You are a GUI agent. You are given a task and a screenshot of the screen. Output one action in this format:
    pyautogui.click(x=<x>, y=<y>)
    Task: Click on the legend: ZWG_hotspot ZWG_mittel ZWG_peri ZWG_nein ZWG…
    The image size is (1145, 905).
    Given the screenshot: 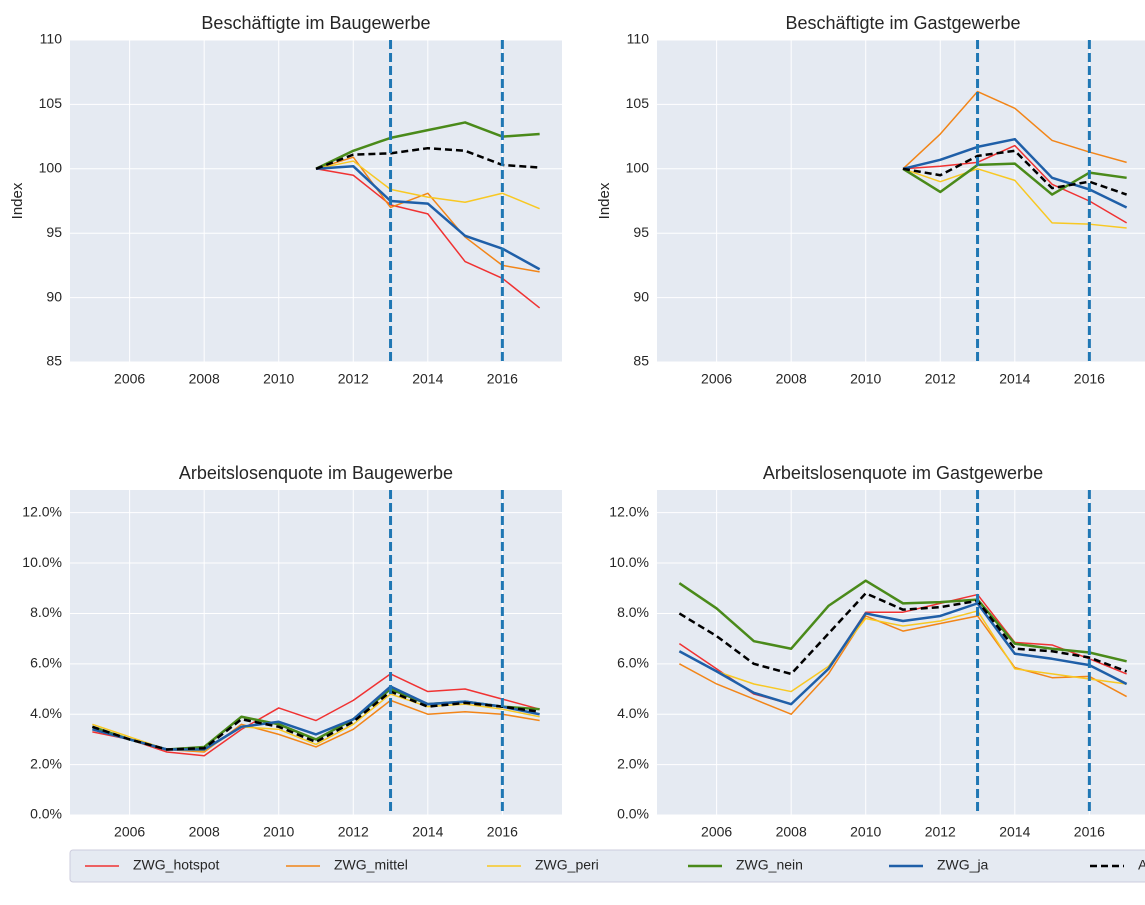 What is the action you would take?
    pyautogui.click(x=607, y=866)
    